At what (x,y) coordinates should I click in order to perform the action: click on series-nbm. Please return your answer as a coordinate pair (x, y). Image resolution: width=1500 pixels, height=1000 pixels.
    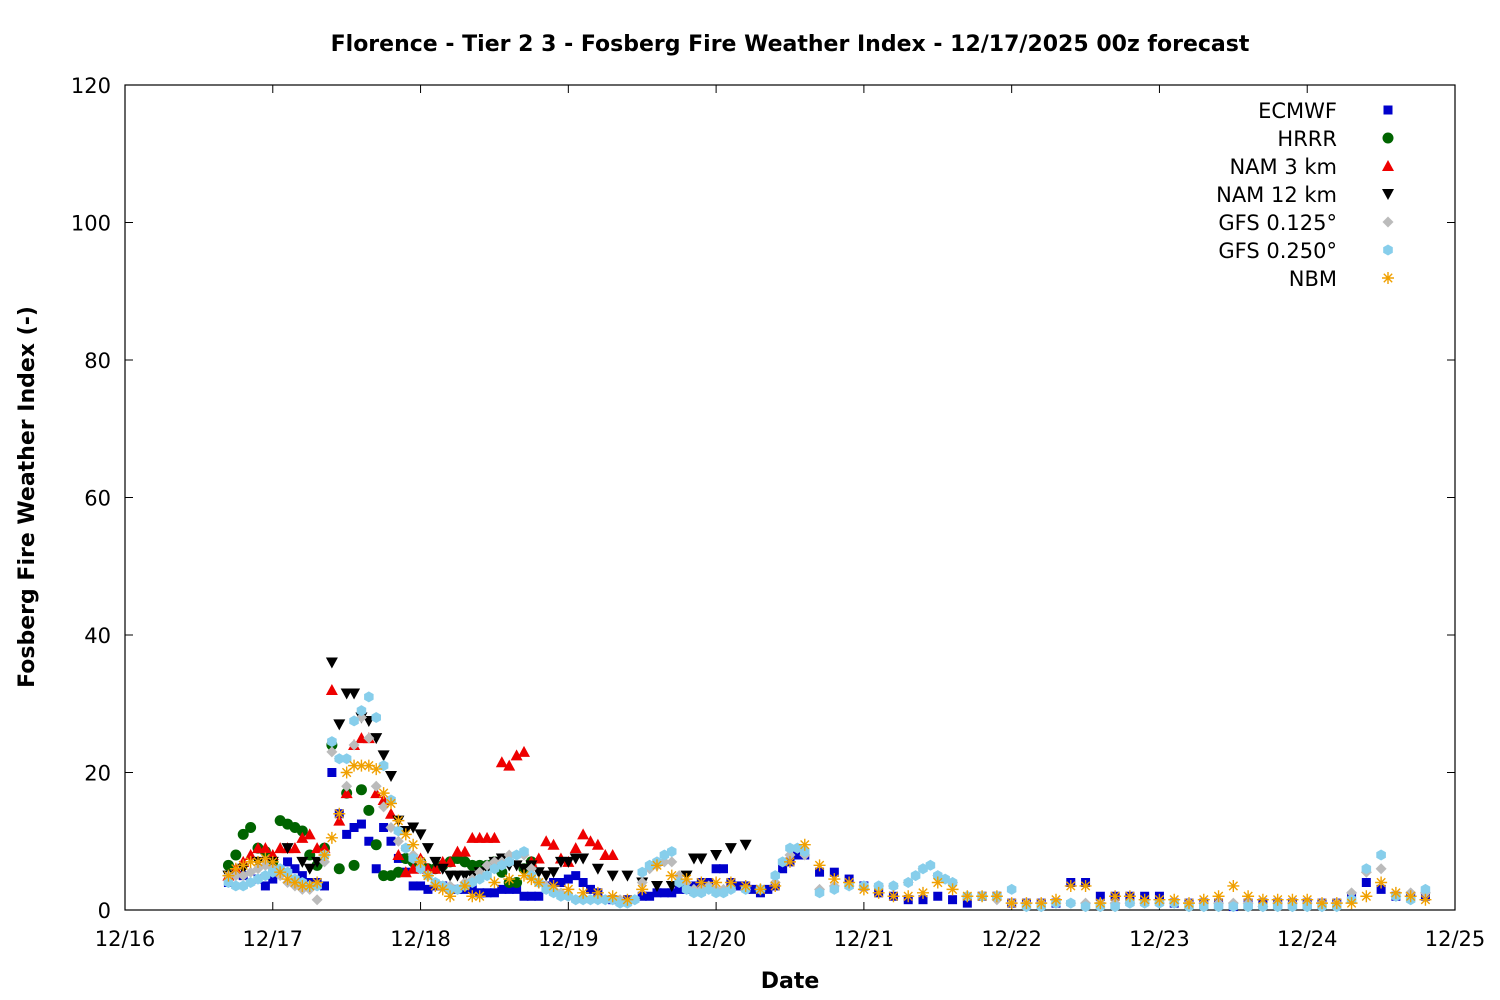
    Looking at the image, I should click on (827, 834).